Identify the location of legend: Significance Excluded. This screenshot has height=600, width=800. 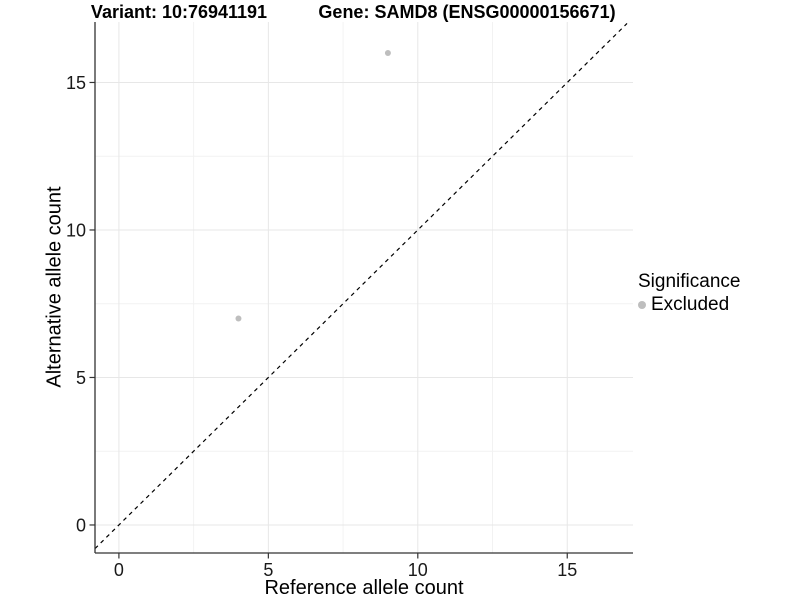
(689, 293).